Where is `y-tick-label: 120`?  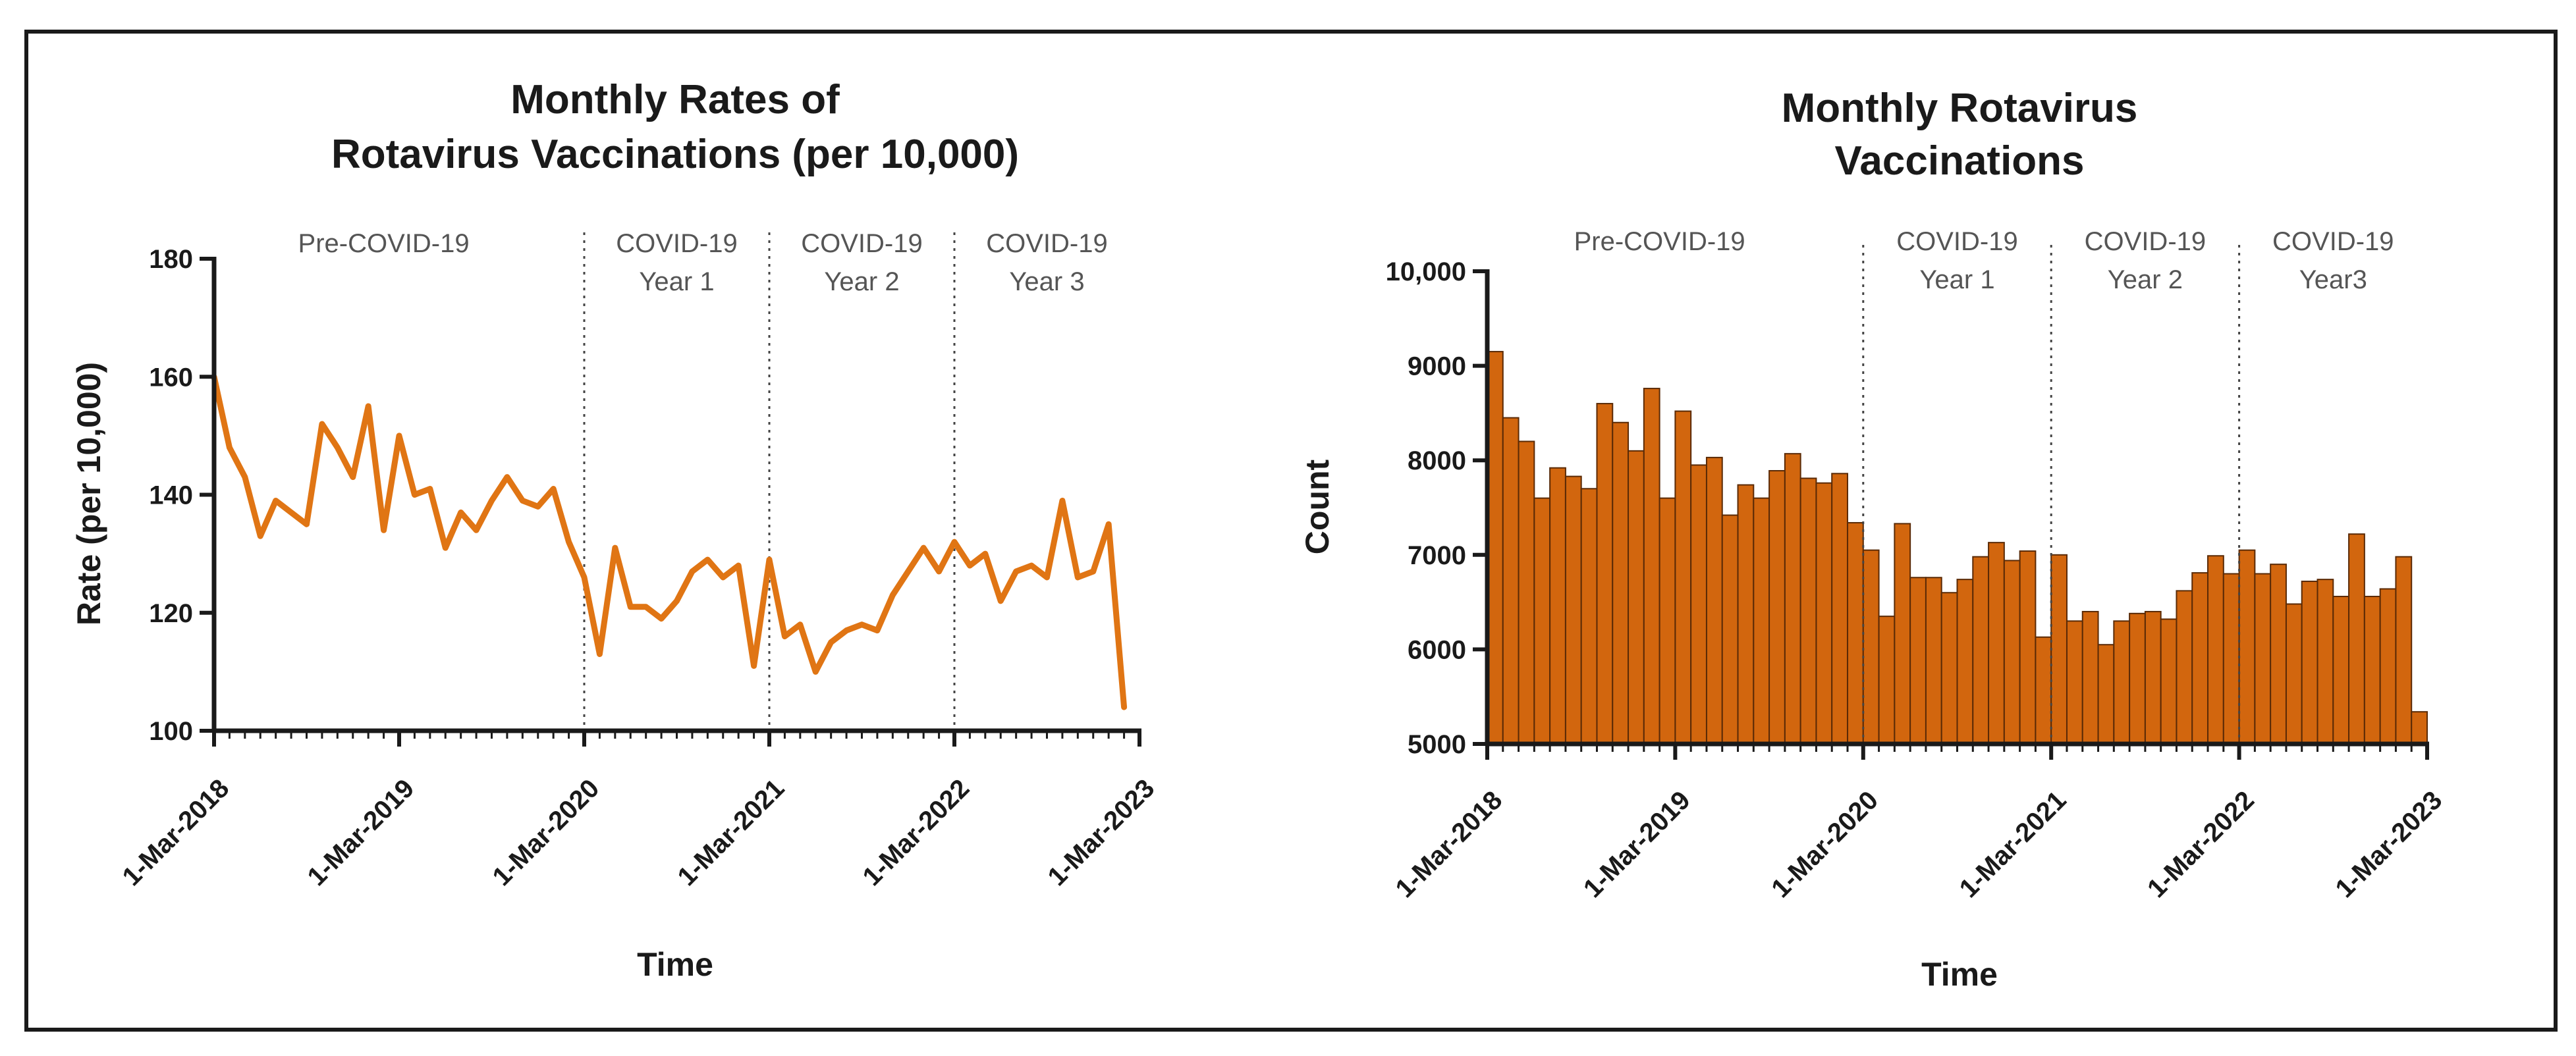 y-tick-label: 120 is located at coordinates (171, 613).